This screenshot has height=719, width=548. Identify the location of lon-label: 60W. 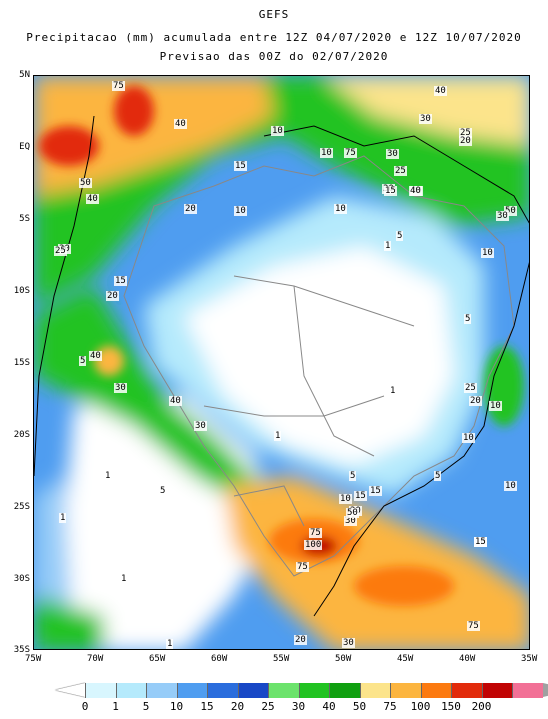
(219, 659).